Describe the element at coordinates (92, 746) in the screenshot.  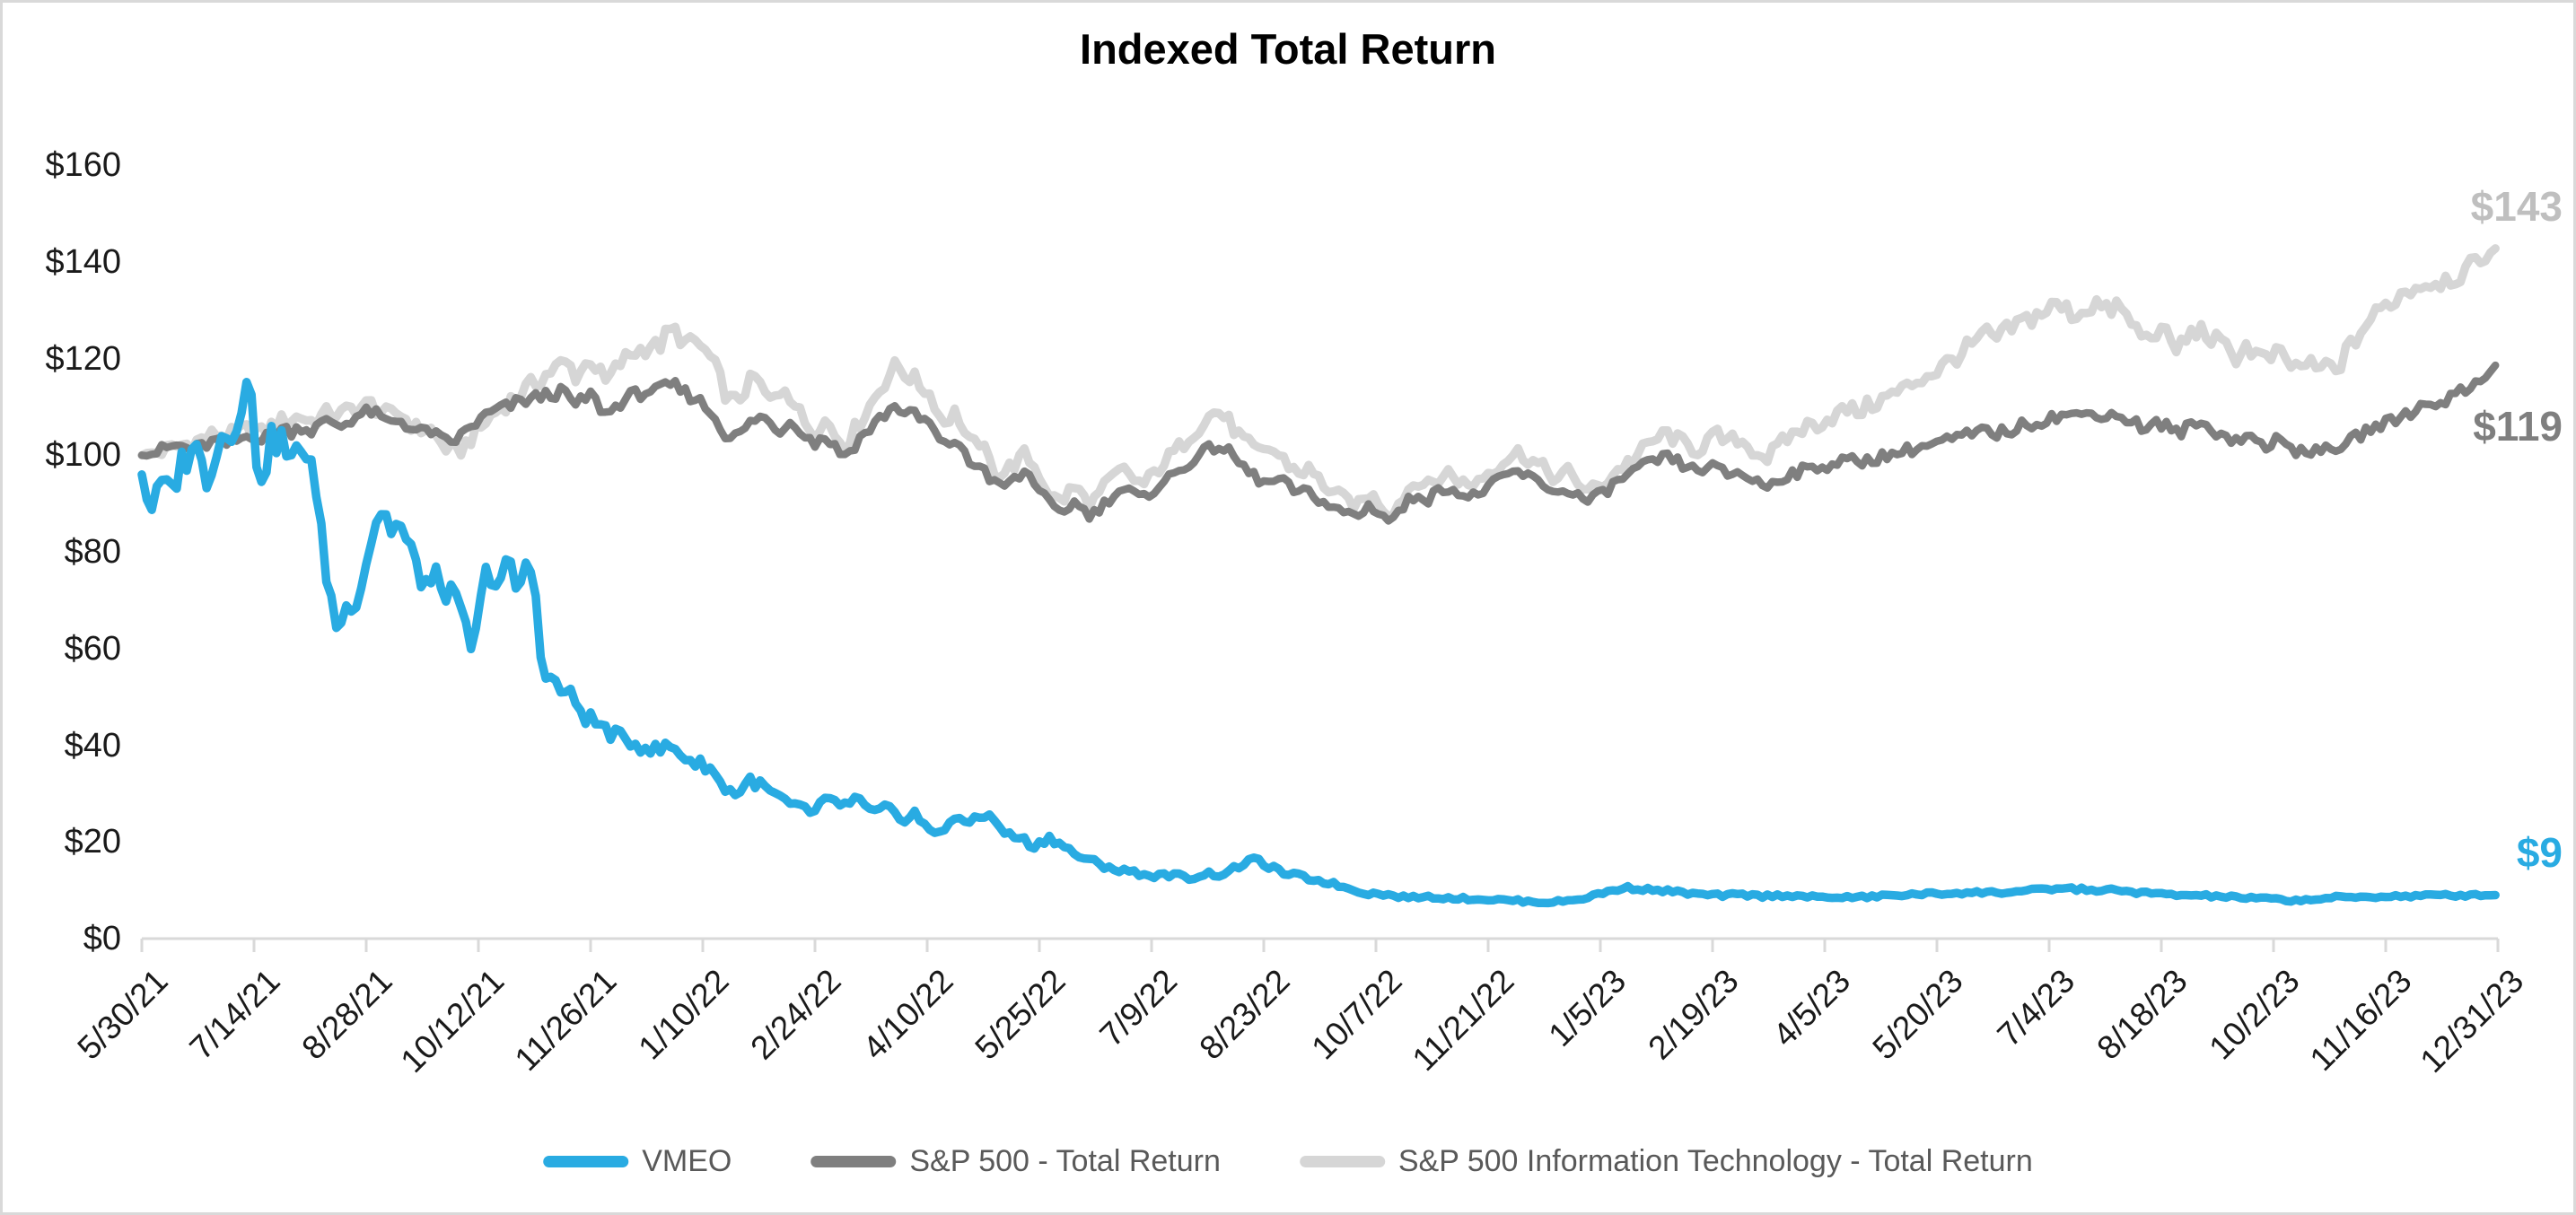
I see `y-axis-label: $40` at that location.